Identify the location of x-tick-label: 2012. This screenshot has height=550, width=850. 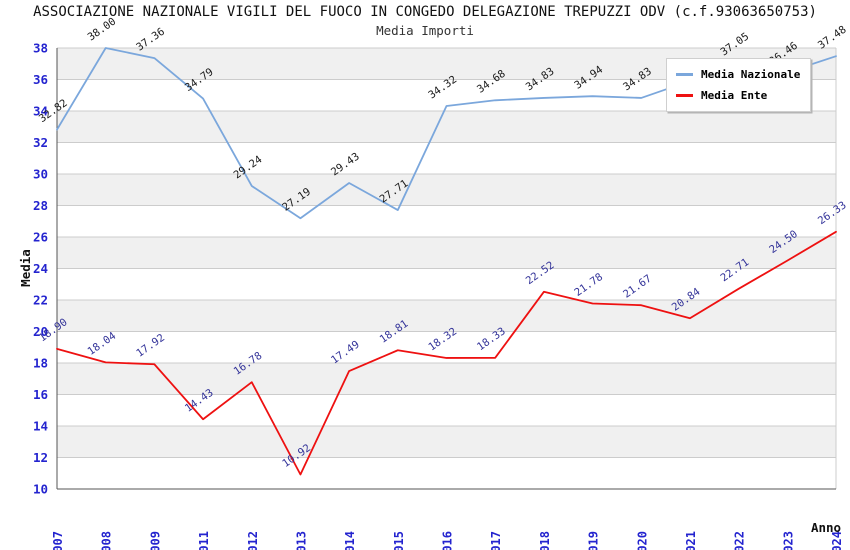
(253, 540).